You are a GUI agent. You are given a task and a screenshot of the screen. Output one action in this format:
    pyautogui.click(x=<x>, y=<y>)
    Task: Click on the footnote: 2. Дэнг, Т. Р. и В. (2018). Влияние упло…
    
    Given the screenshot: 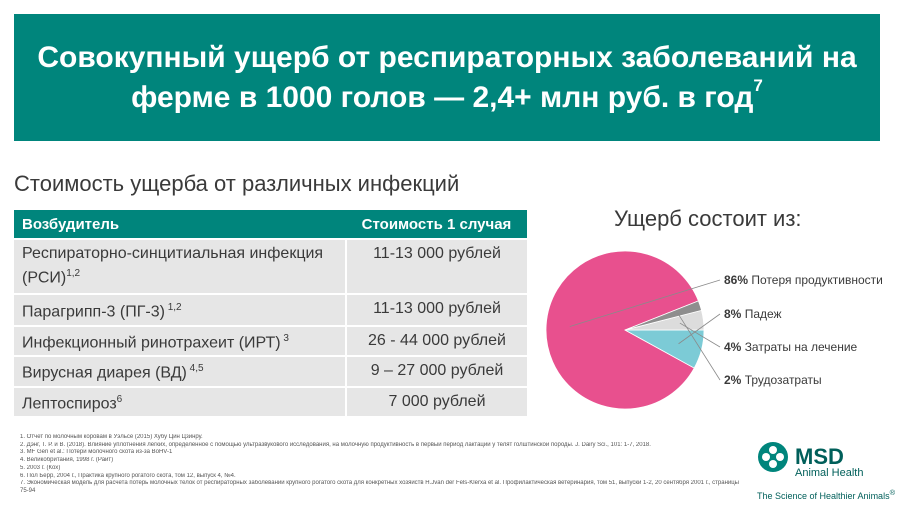 What is the action you would take?
    pyautogui.click(x=335, y=444)
    